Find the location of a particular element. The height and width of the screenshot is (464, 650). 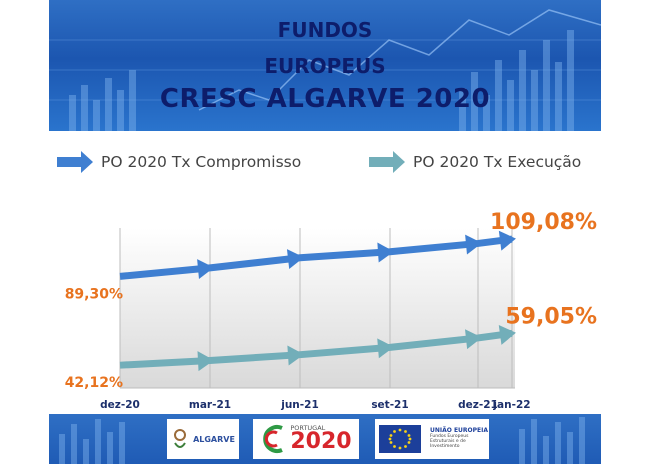

banner-title-line1: FUNDOS is located at coordinates (325, 30).